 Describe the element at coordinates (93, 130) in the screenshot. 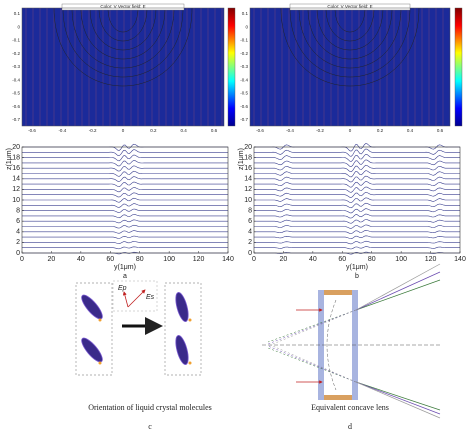

I see `x-tick-label: -0.2` at that location.